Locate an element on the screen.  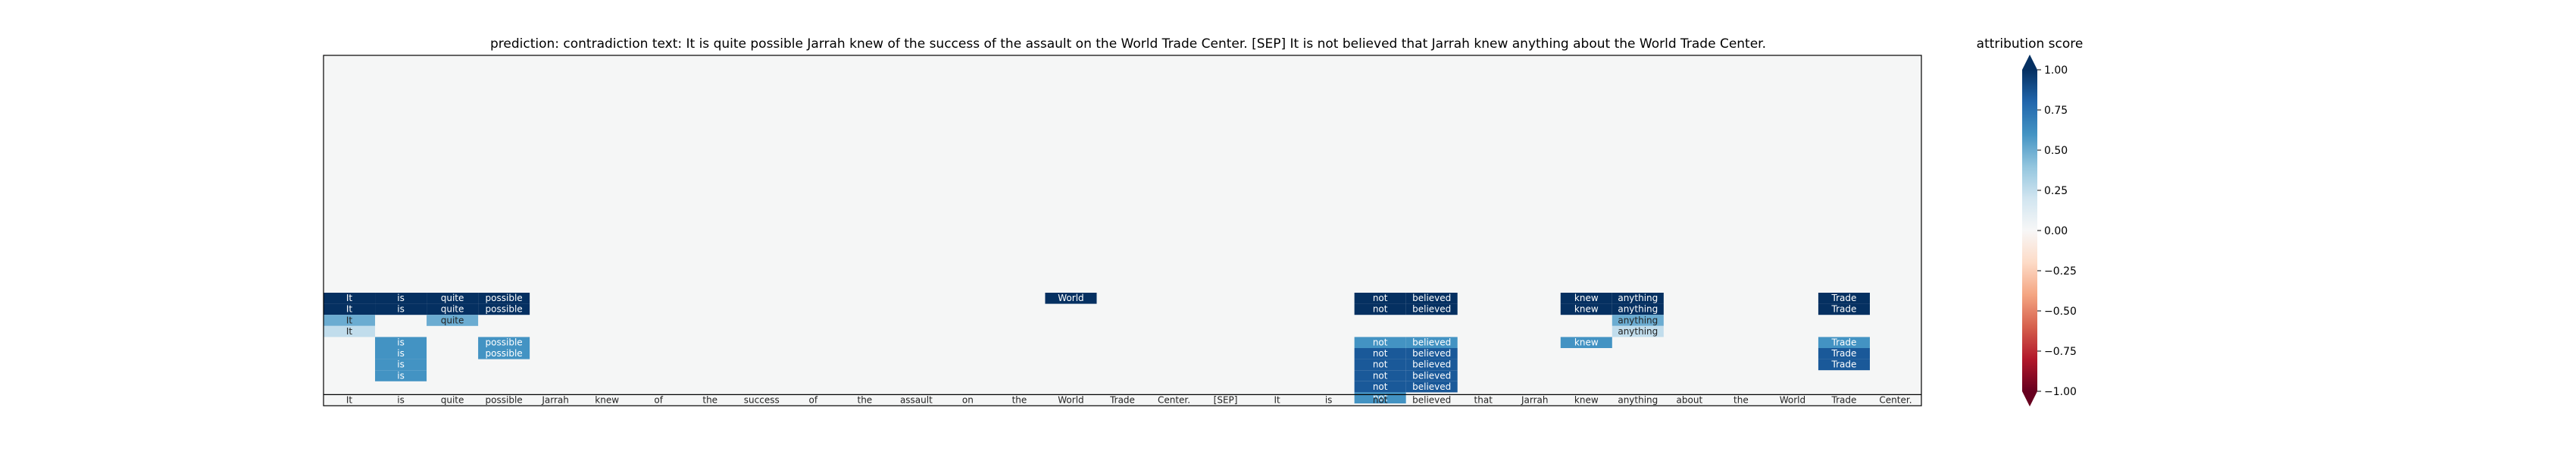
colorbar-top-extension is located at coordinates (2029, 62).